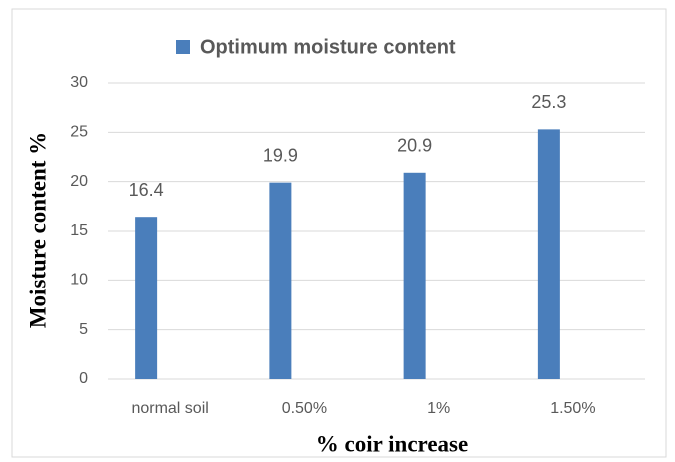 This screenshot has width=675, height=462. Describe the element at coordinates (548, 102) in the screenshot. I see `data-label: 25.3` at that location.